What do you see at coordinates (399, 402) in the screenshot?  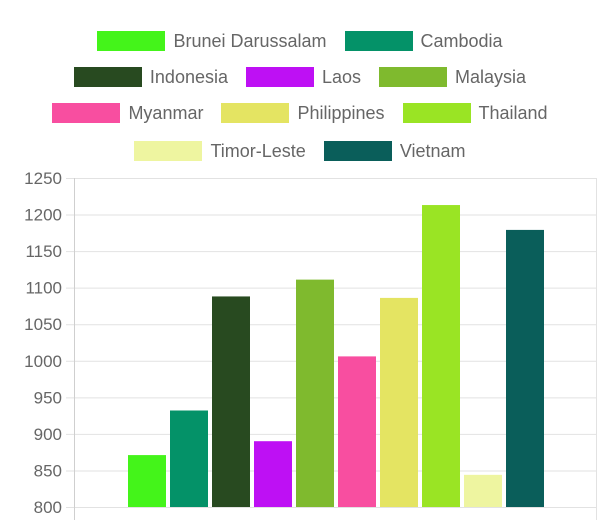 I see `bar-philippines` at bounding box center [399, 402].